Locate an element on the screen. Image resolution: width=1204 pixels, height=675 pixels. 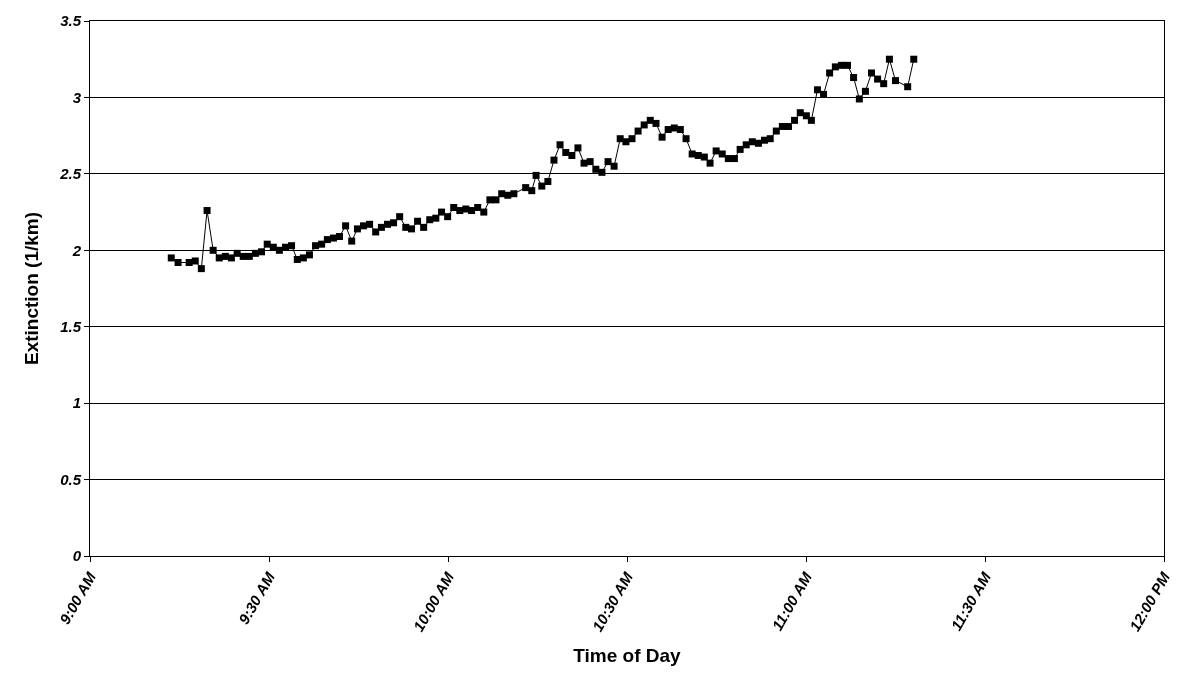
y-tick-label: 2.5 is located at coordinates (70, 174).